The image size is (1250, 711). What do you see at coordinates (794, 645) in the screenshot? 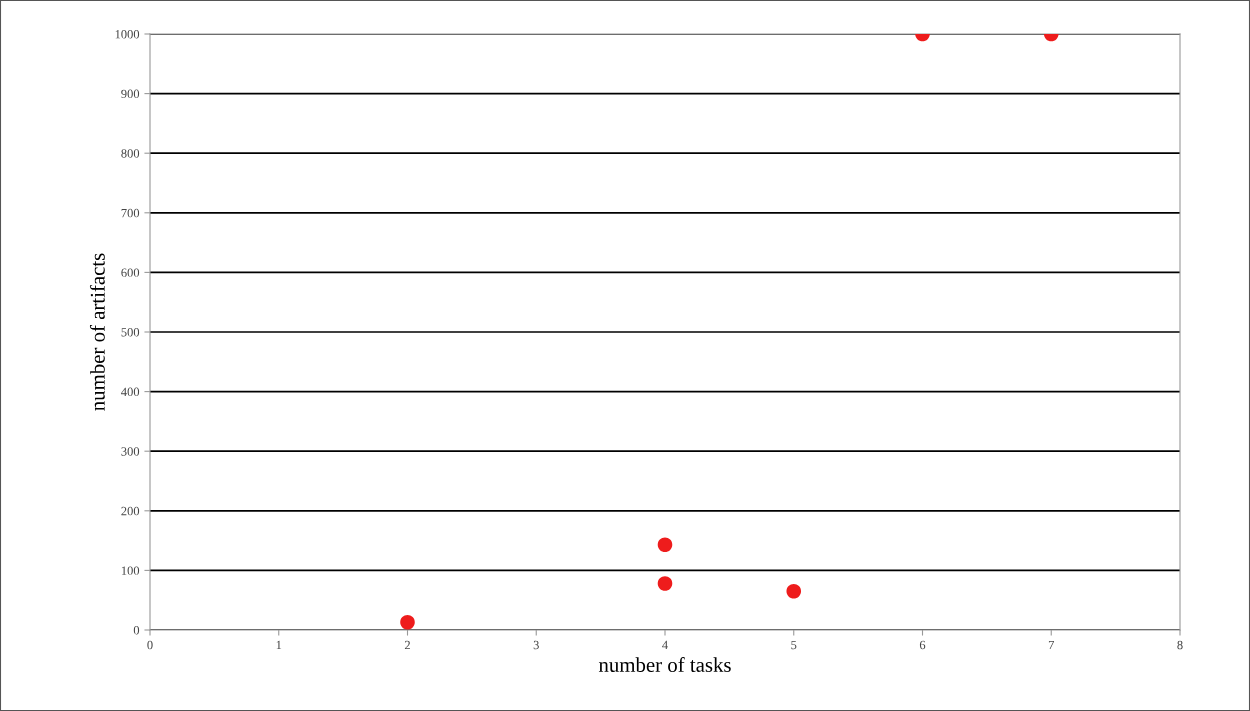
I see `x-tick-label: 5` at bounding box center [794, 645].